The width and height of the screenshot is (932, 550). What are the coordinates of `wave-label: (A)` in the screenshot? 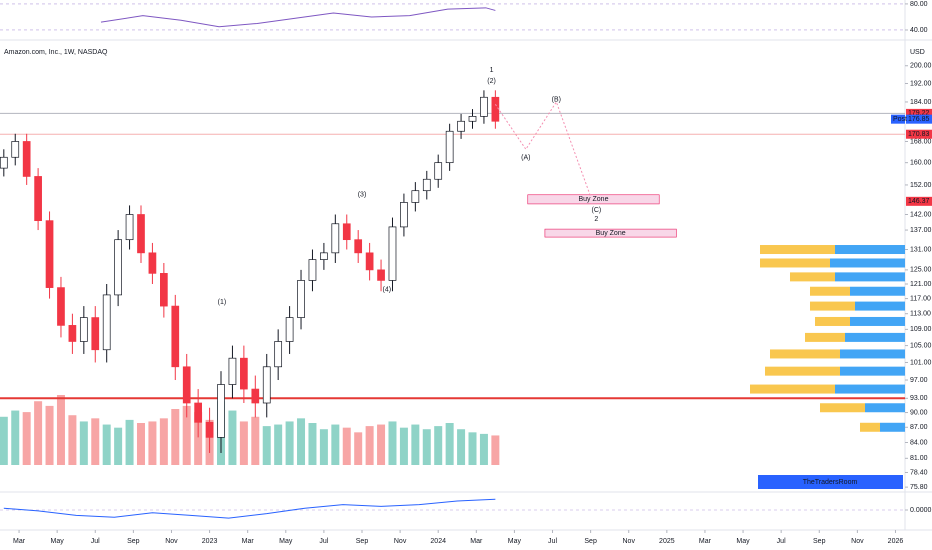 It's located at (525, 158).